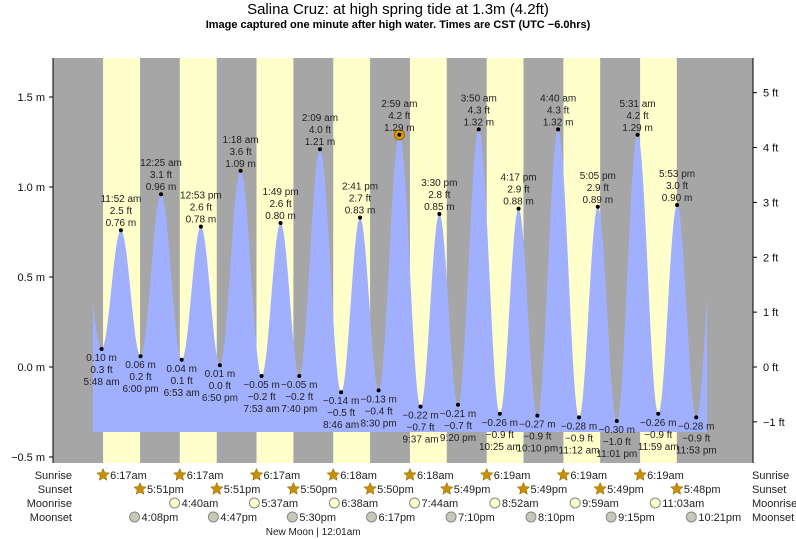  I want to click on low-tide-m-label: 0.01 m, so click(220, 374).